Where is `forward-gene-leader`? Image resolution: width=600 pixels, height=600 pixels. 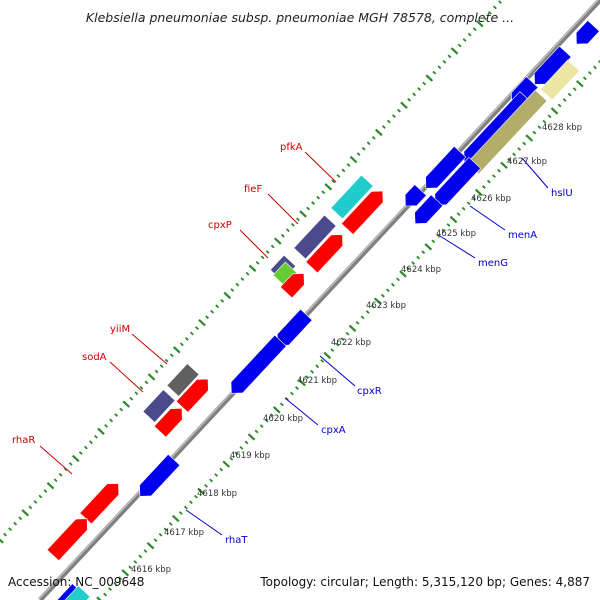 forward-gene-leader is located at coordinates (149, 349).